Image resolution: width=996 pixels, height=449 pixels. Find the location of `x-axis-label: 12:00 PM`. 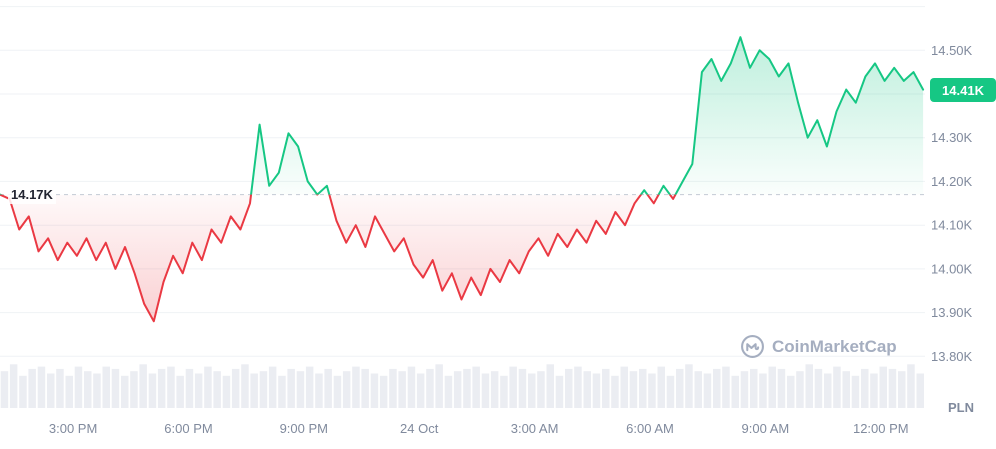

x-axis-label: 12:00 PM is located at coordinates (881, 428).